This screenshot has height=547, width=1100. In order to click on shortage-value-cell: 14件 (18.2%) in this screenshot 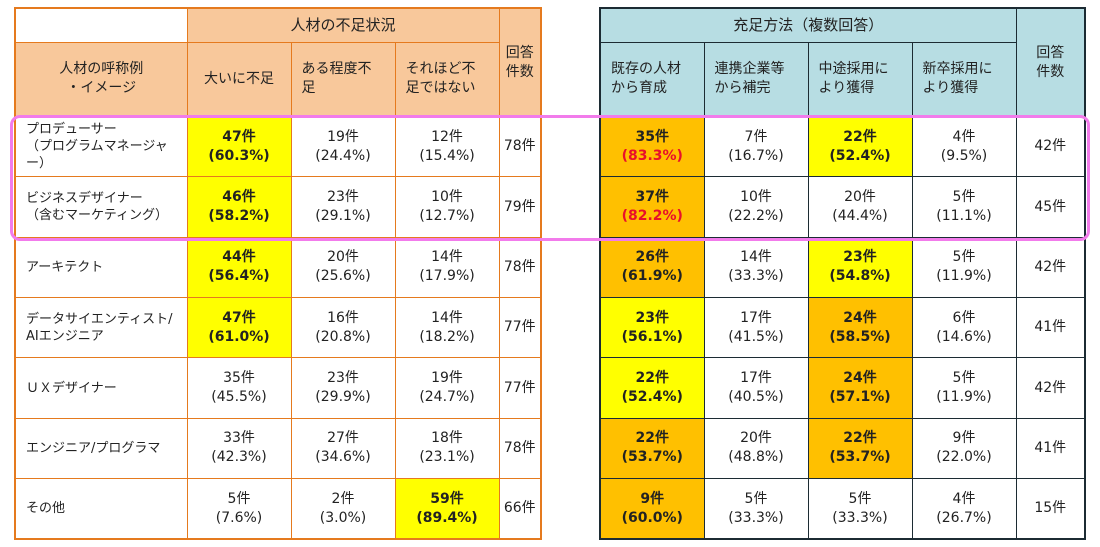, I will do `click(447, 328)`.